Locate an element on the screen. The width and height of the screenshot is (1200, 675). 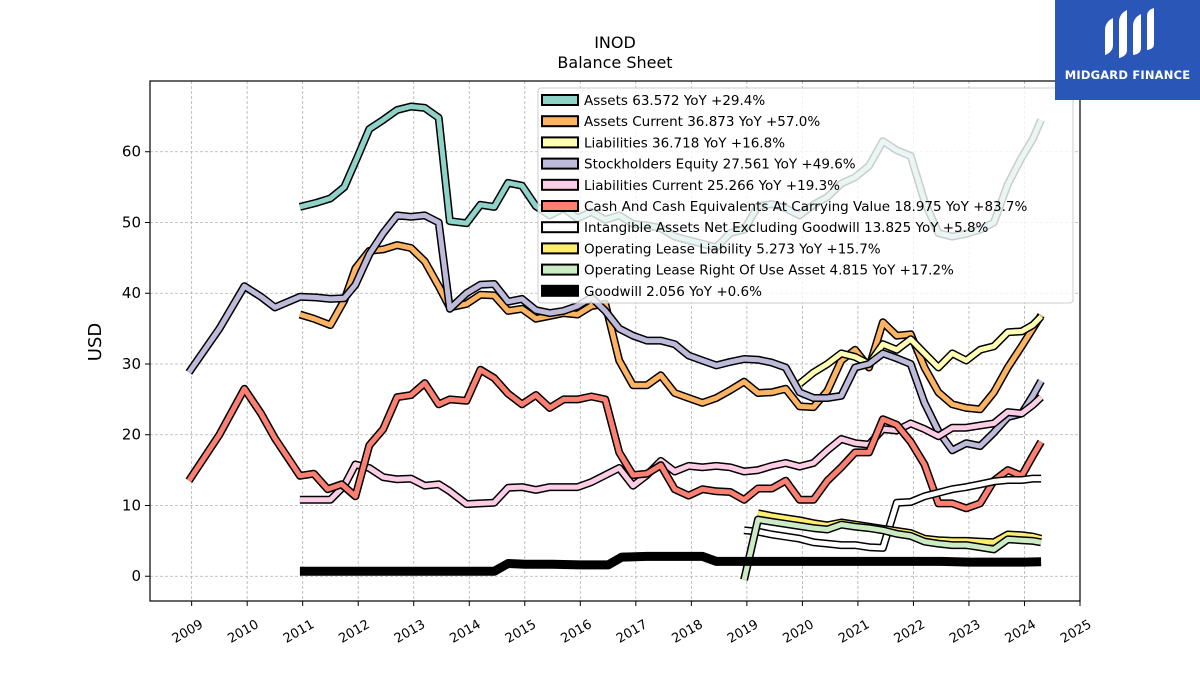
series-intangible-assets-net-excluding-goodwill is located at coordinates (892, 513).